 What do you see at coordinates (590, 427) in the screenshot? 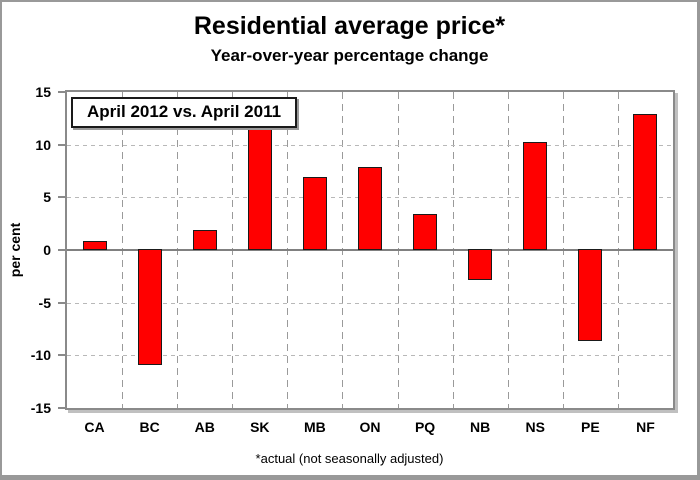
I see `x-category-label-PE: PE` at bounding box center [590, 427].